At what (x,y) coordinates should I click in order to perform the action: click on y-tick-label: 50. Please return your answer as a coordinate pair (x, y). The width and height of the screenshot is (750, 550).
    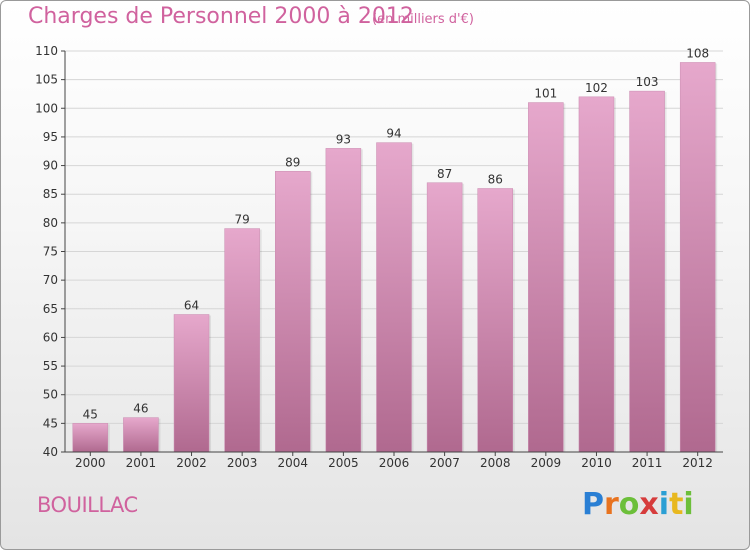
    Looking at the image, I should click on (50, 395).